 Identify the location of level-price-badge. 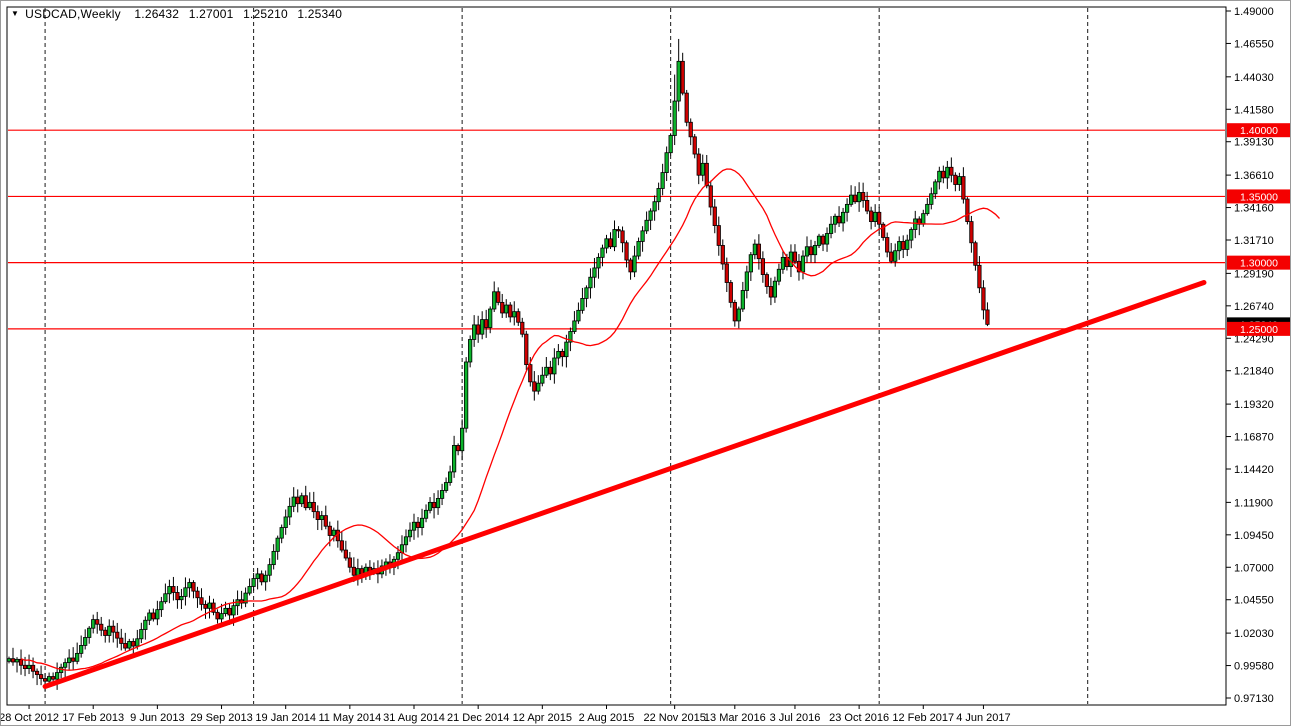
(1258, 328).